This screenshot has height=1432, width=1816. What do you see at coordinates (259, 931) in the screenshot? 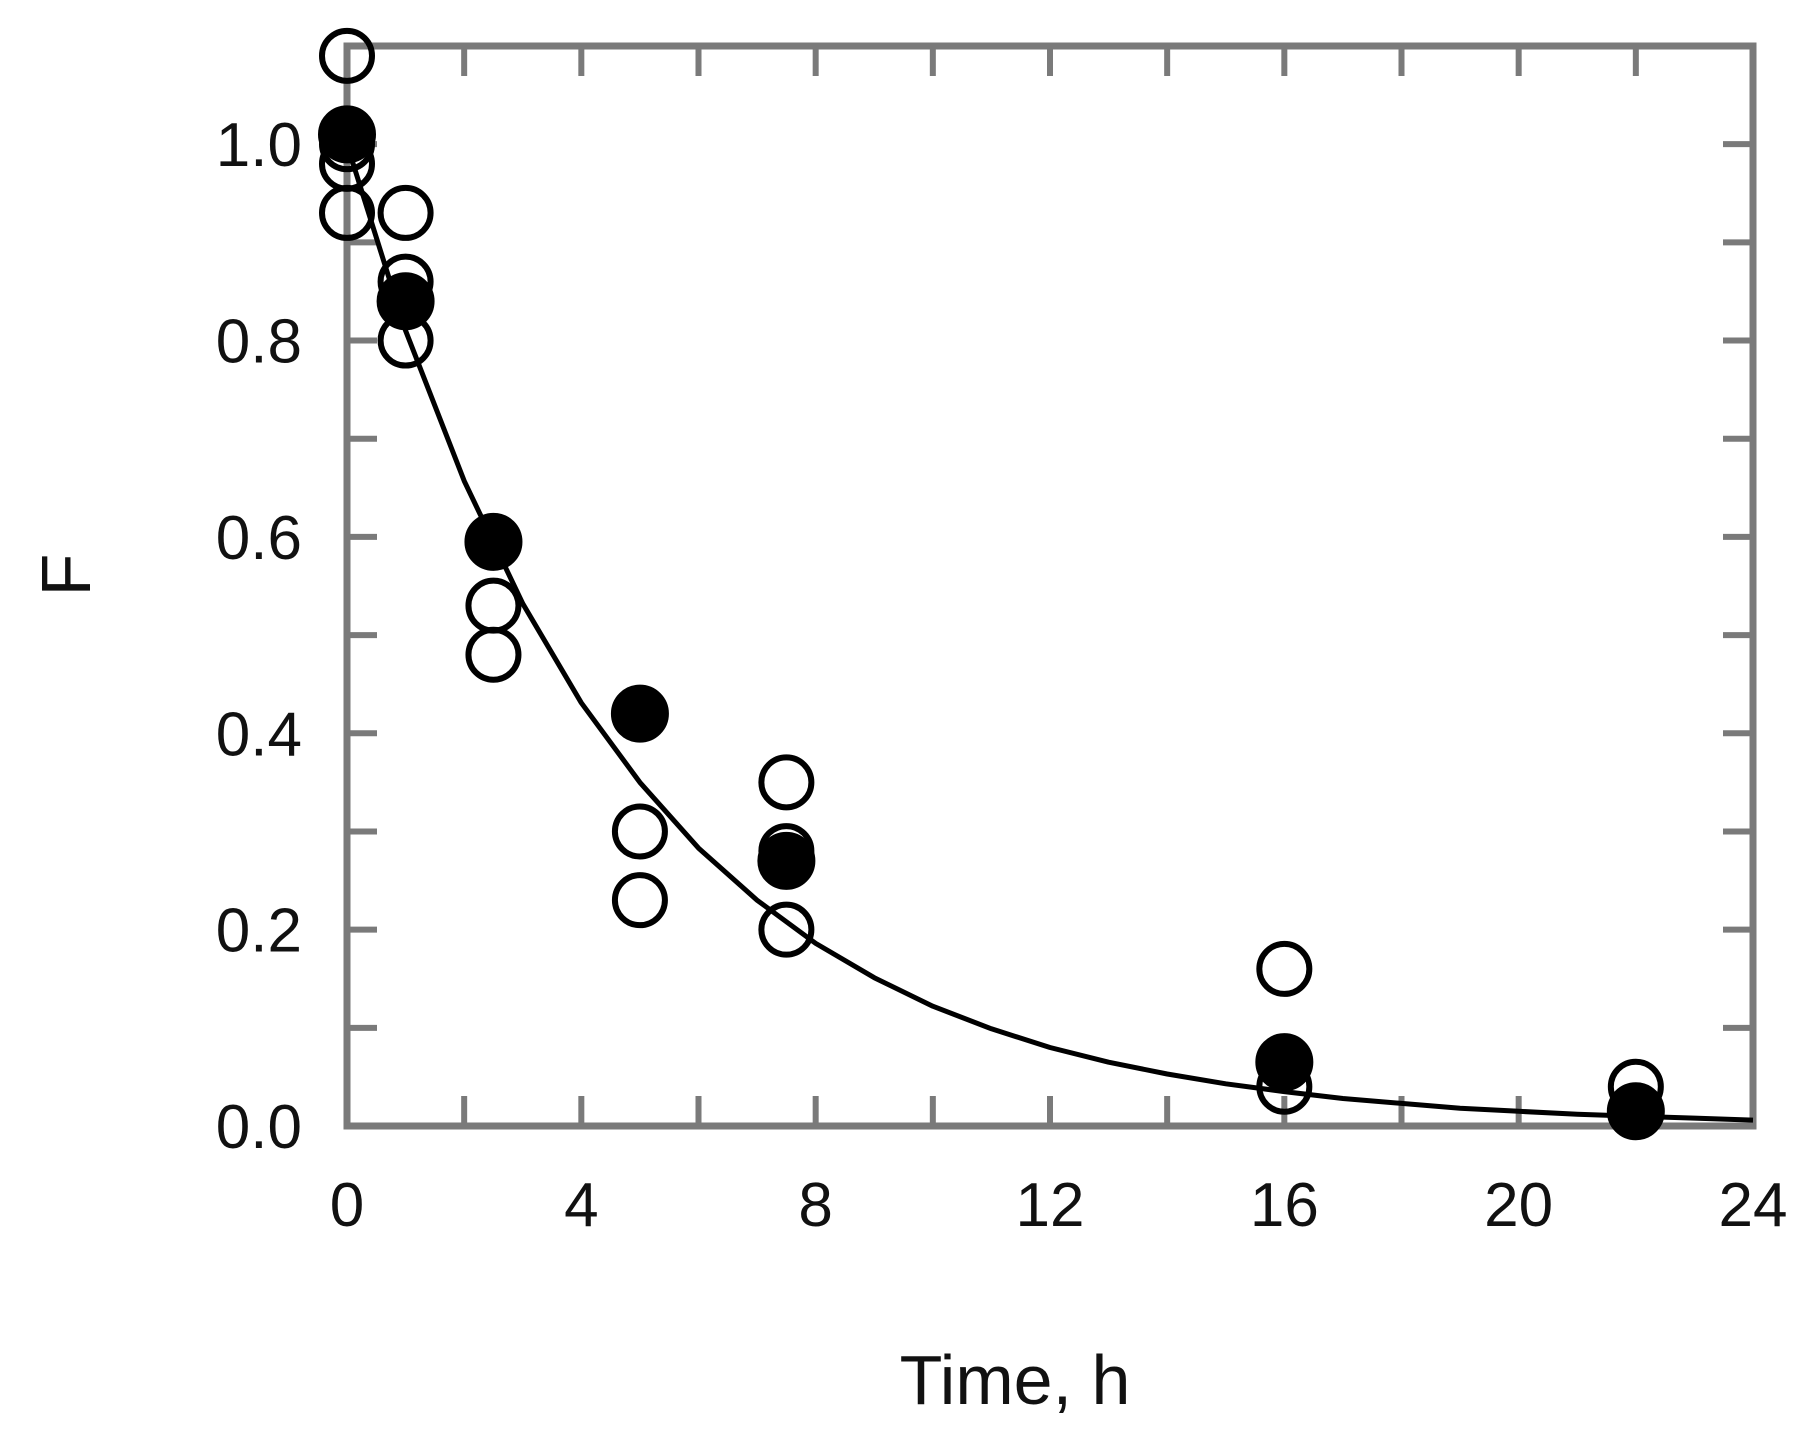
I see `y-tick-label: 0.2` at bounding box center [259, 931].